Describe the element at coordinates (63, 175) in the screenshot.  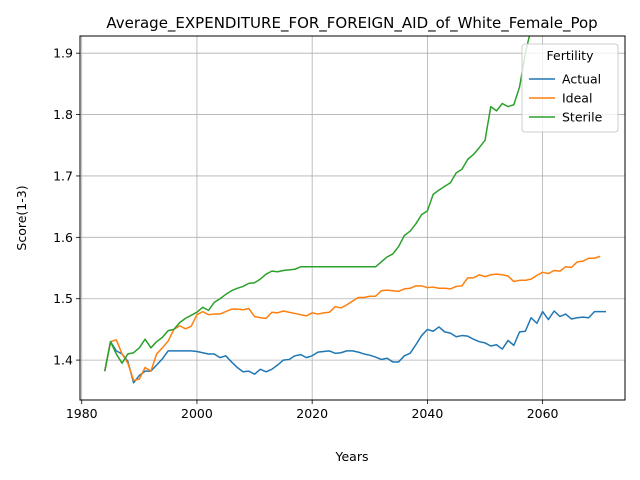
I see `y-tick-label: 1.7` at that location.